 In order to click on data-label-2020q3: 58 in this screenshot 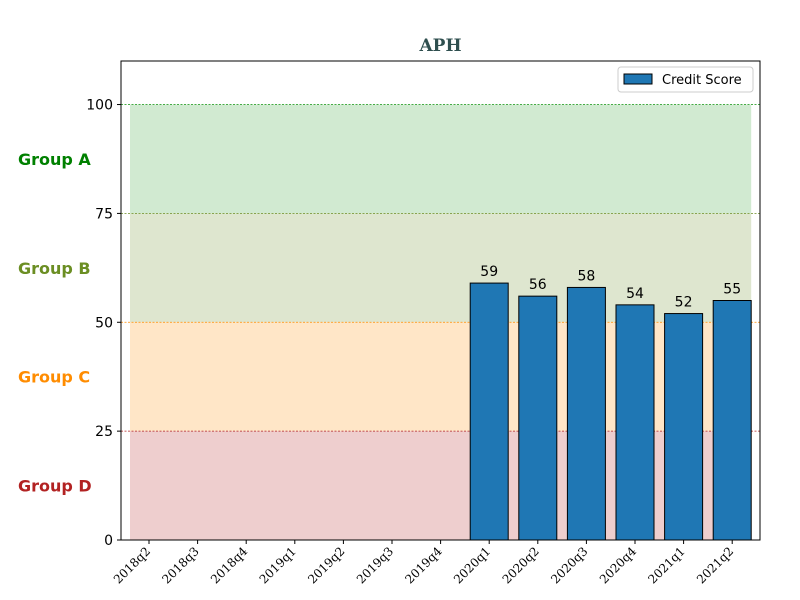, I will do `click(586, 276)`.